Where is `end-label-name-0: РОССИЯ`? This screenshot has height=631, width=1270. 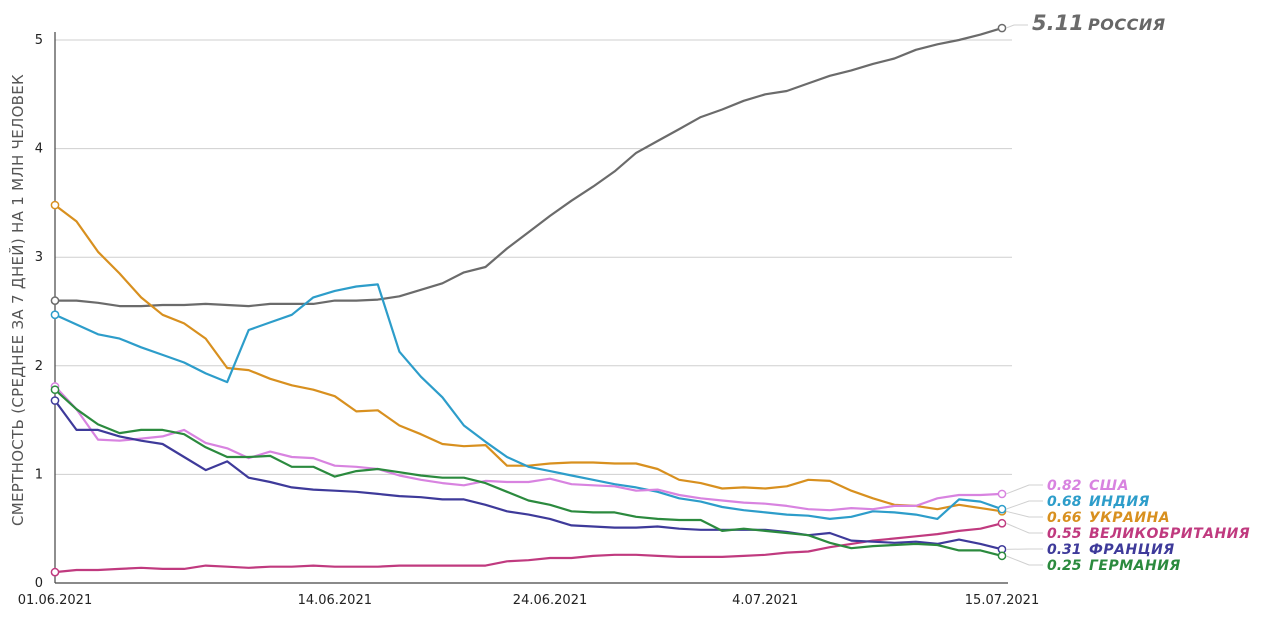
end-label-name-0: РОССИЯ is located at coordinates (1127, 24).